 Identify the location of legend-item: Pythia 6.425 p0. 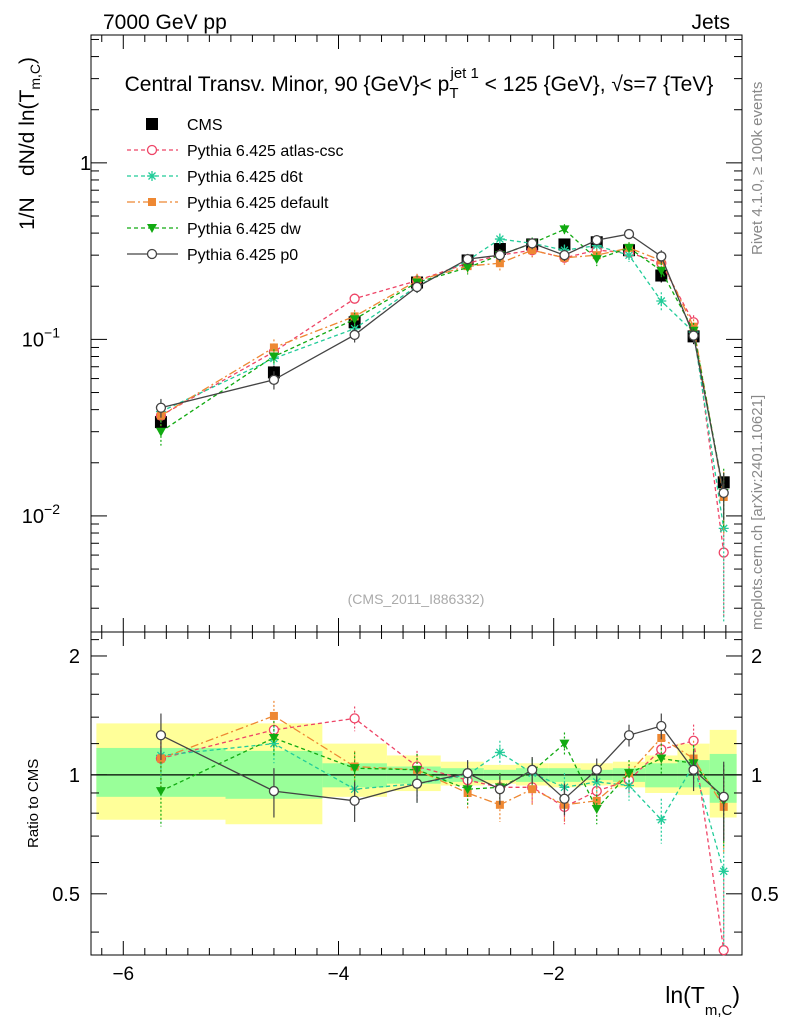
(212, 255).